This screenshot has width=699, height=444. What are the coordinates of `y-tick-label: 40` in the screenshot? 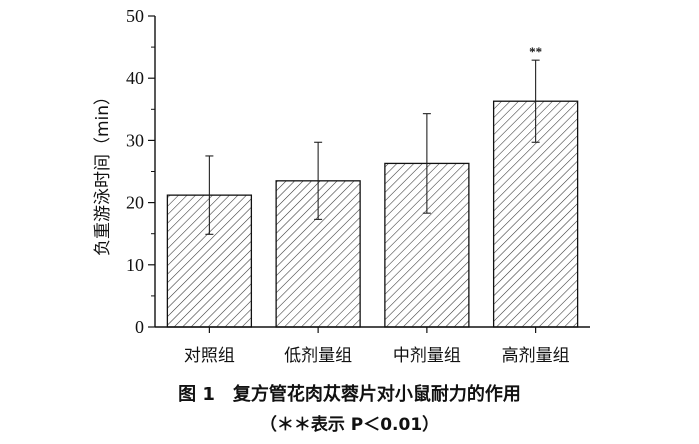 It's located at (135, 78).